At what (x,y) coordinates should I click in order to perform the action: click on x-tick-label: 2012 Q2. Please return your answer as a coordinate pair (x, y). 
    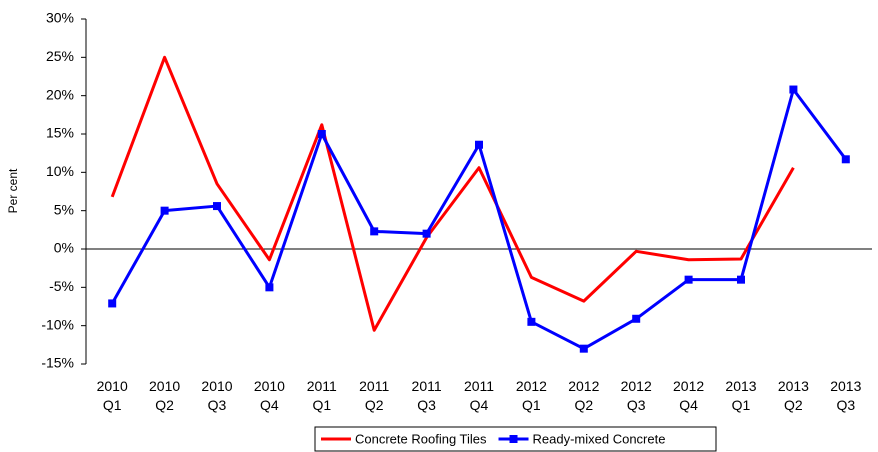
    Looking at the image, I should click on (583, 395).